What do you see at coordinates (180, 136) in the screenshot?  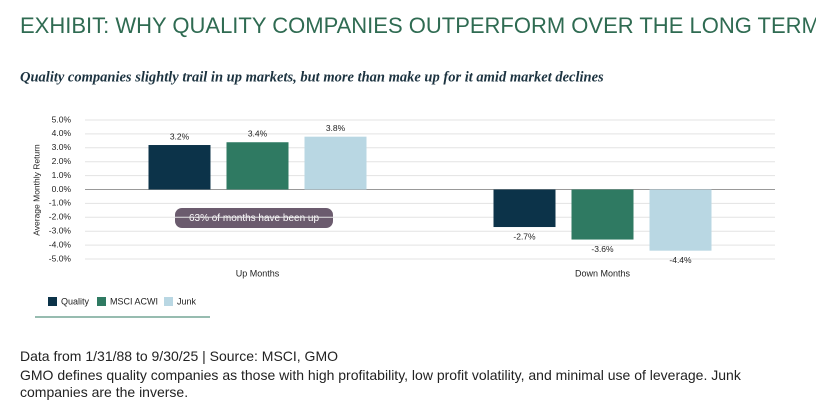 I see `value-label: 3.2%` at bounding box center [180, 136].